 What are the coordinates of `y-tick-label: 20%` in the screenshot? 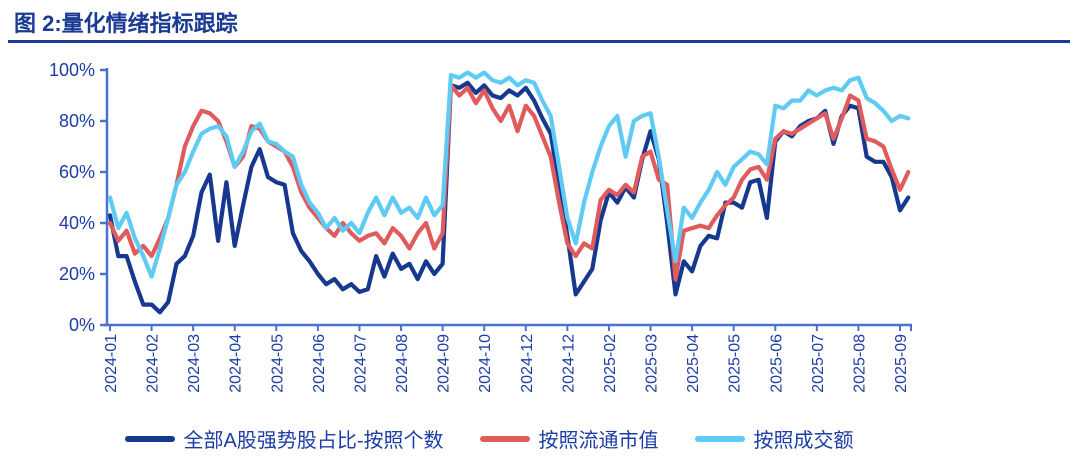 It's located at (77, 274).